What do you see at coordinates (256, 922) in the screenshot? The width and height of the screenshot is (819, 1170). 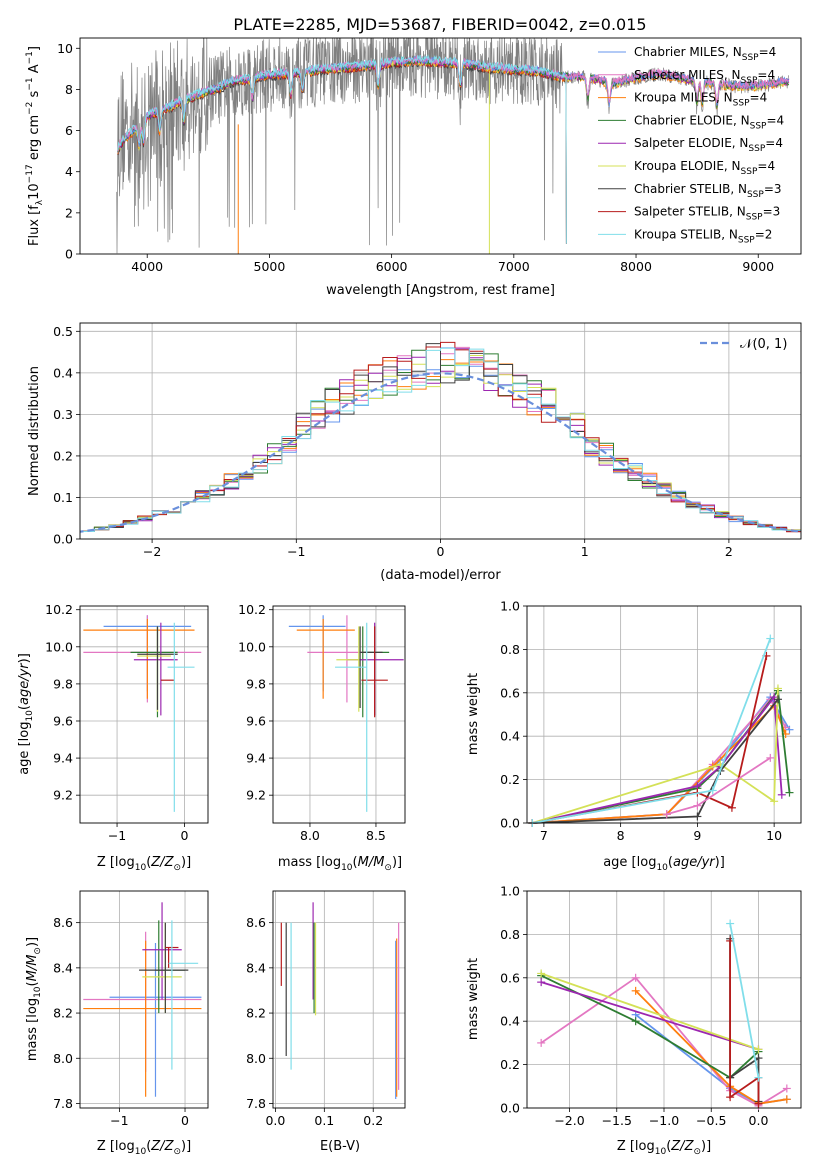 I see `y-tick-label: 8.6` at bounding box center [256, 922].